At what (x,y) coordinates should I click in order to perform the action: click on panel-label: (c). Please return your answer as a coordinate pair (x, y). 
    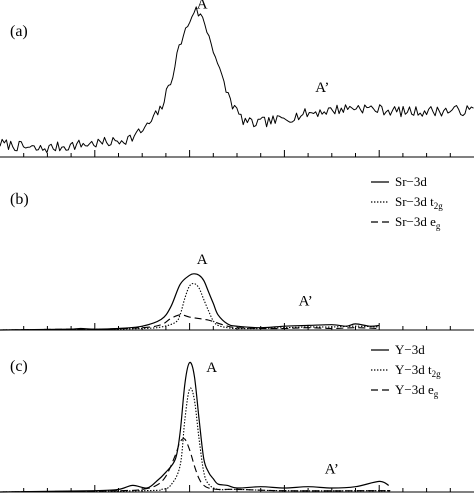
    Looking at the image, I should click on (19, 366).